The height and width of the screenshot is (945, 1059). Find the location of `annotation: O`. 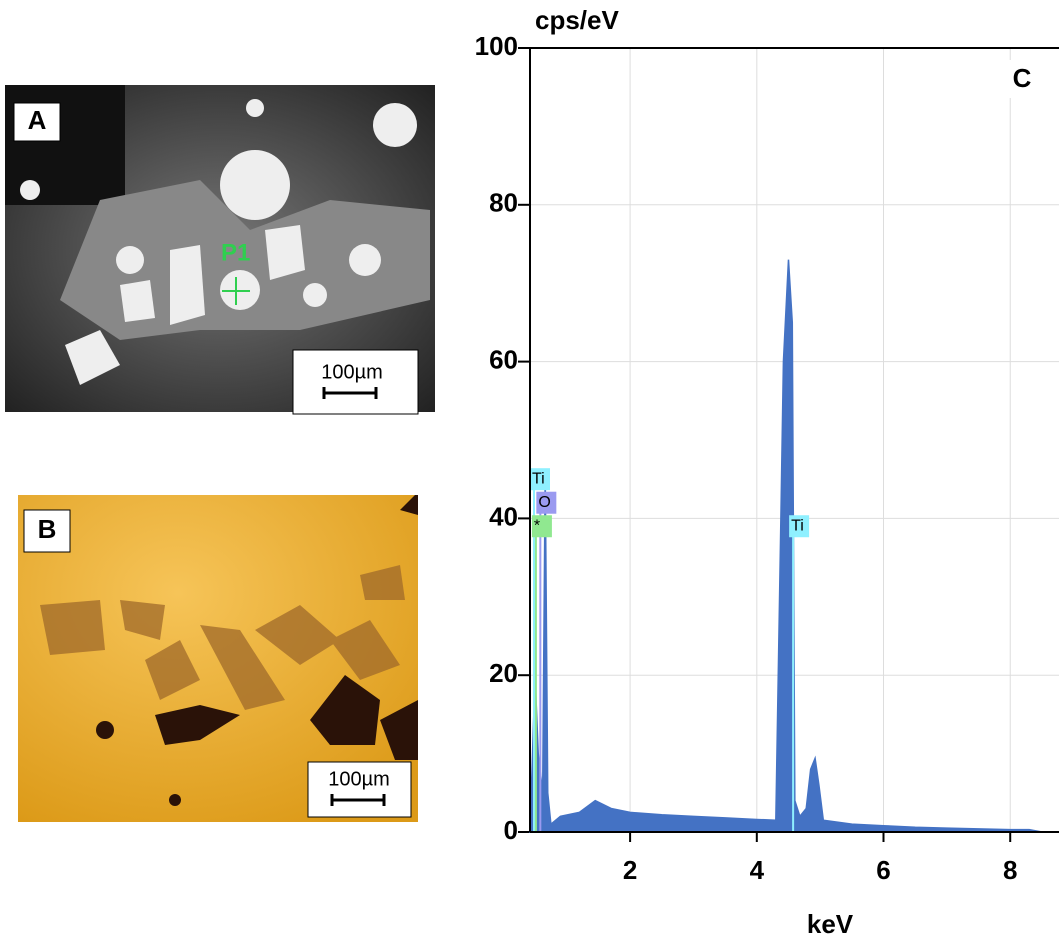

annotation: O is located at coordinates (544, 502).